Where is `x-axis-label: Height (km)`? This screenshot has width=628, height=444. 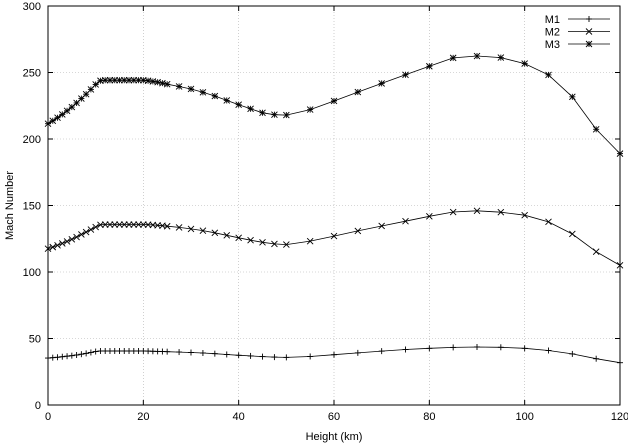
x-axis-label: Height (km) is located at coordinates (334, 437).